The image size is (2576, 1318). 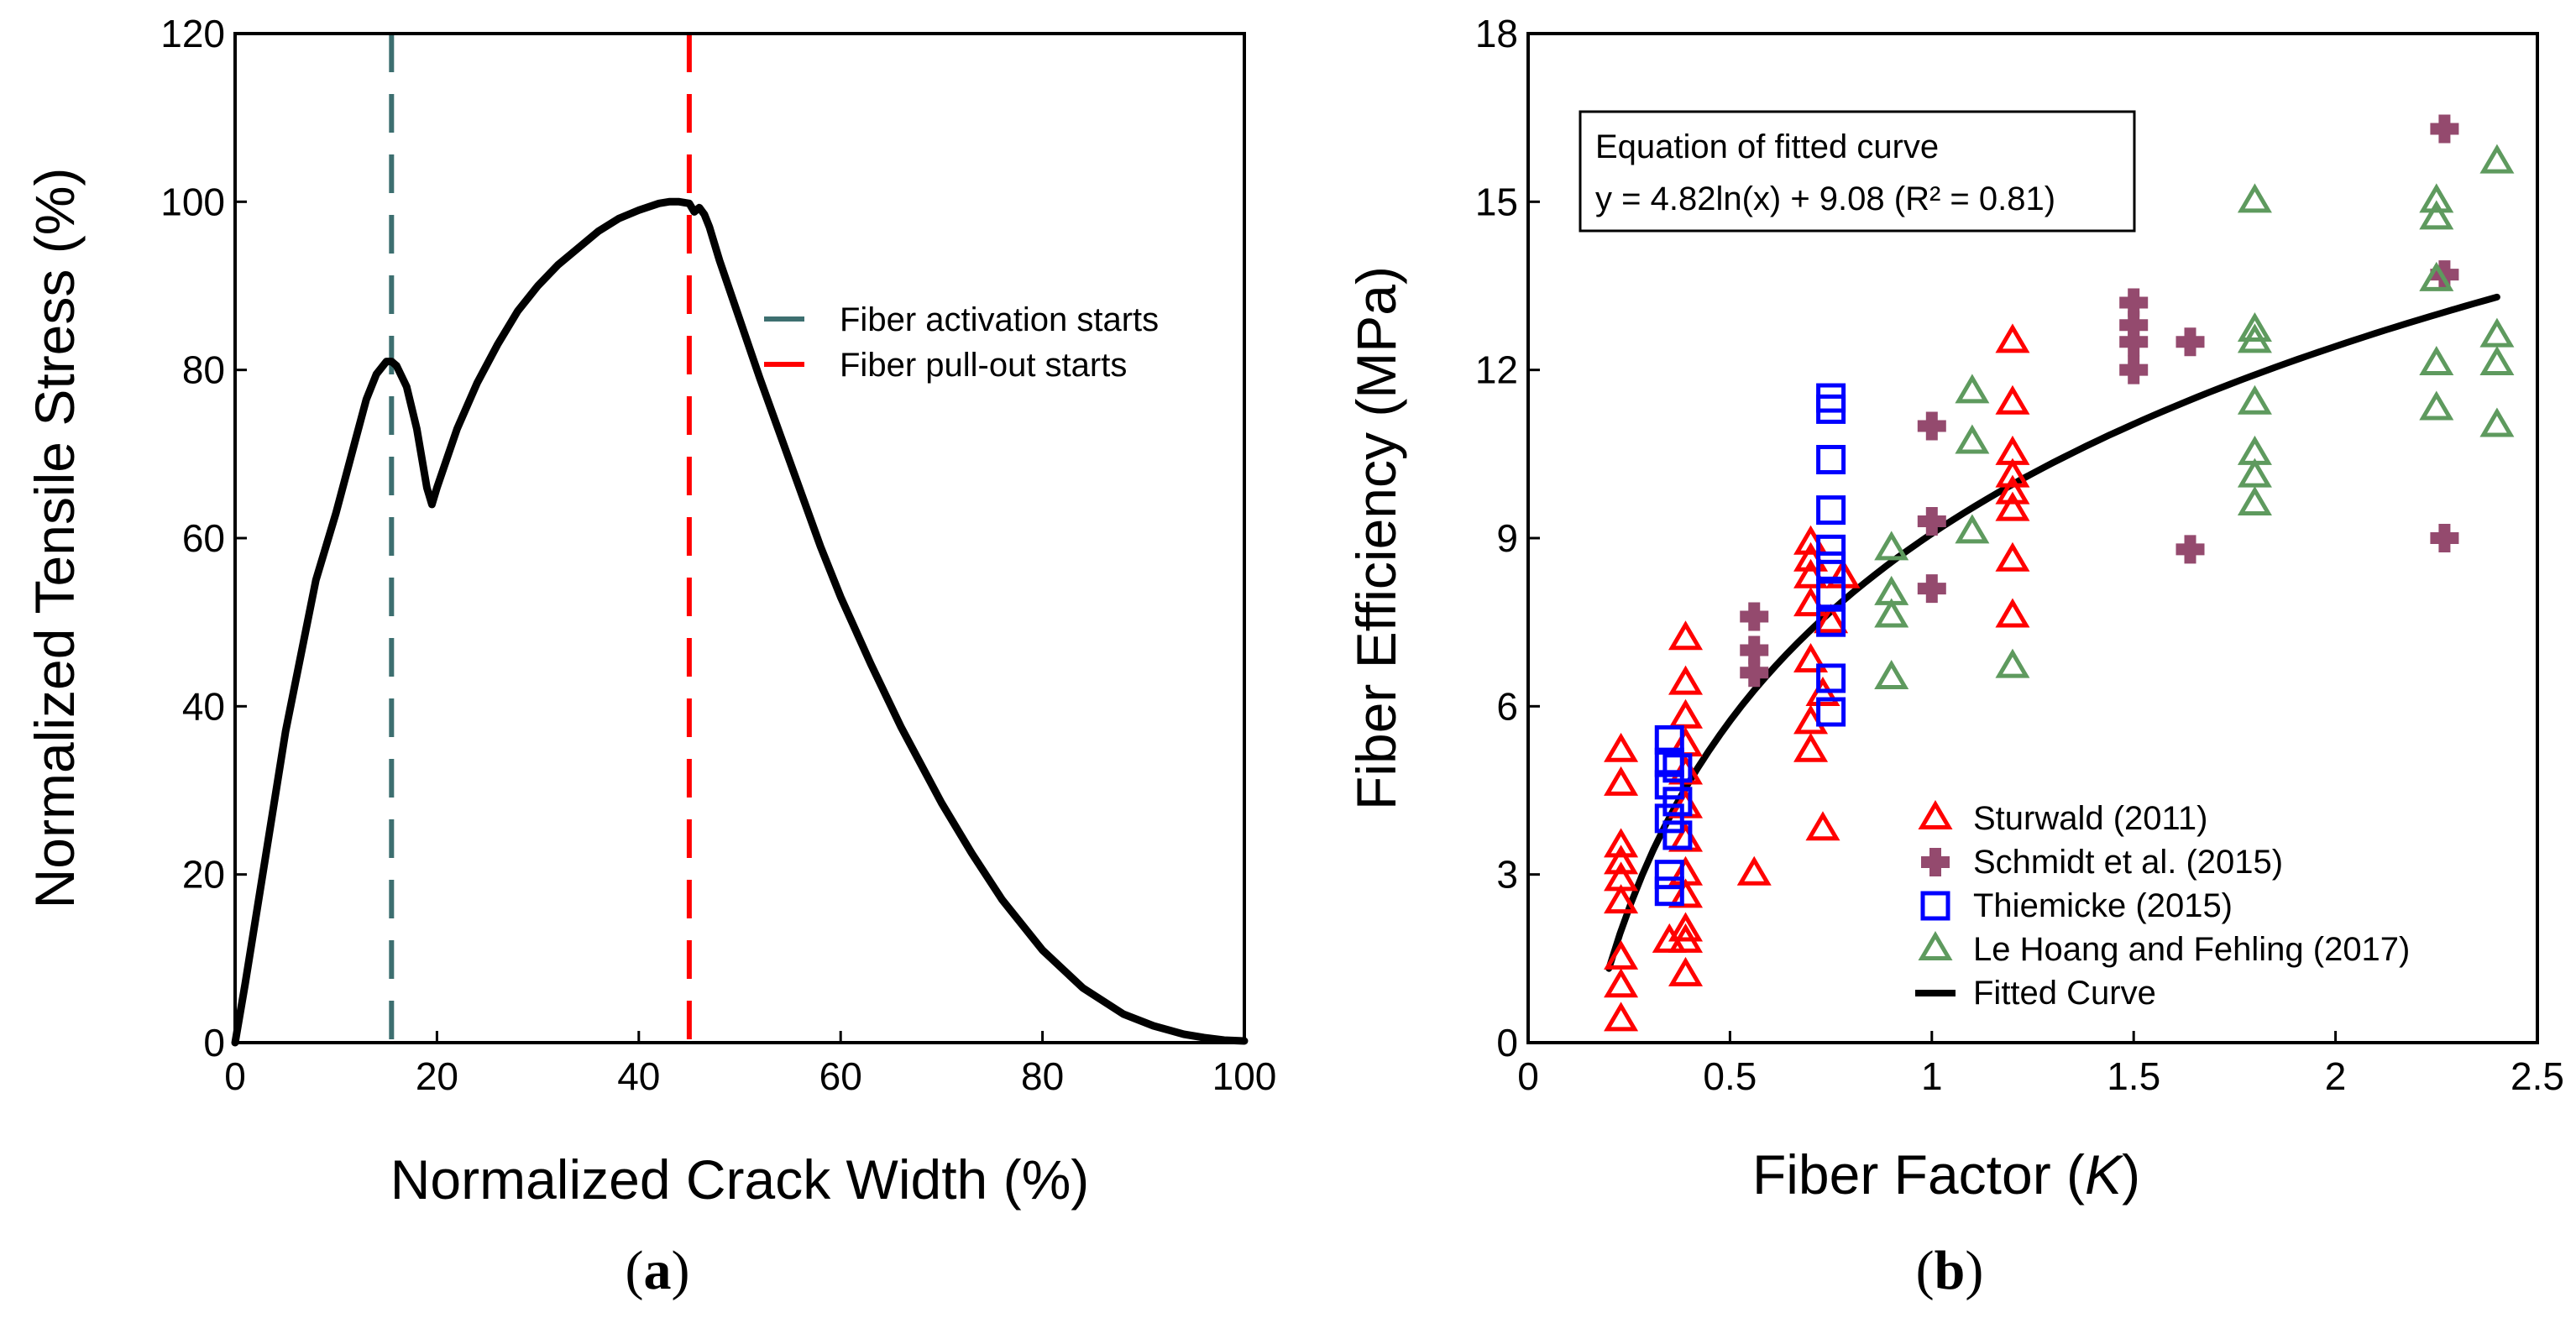 What do you see at coordinates (1935, 946) in the screenshot?
I see `legend-swatch-le-hoang-and-fehling-2017` at bounding box center [1935, 946].